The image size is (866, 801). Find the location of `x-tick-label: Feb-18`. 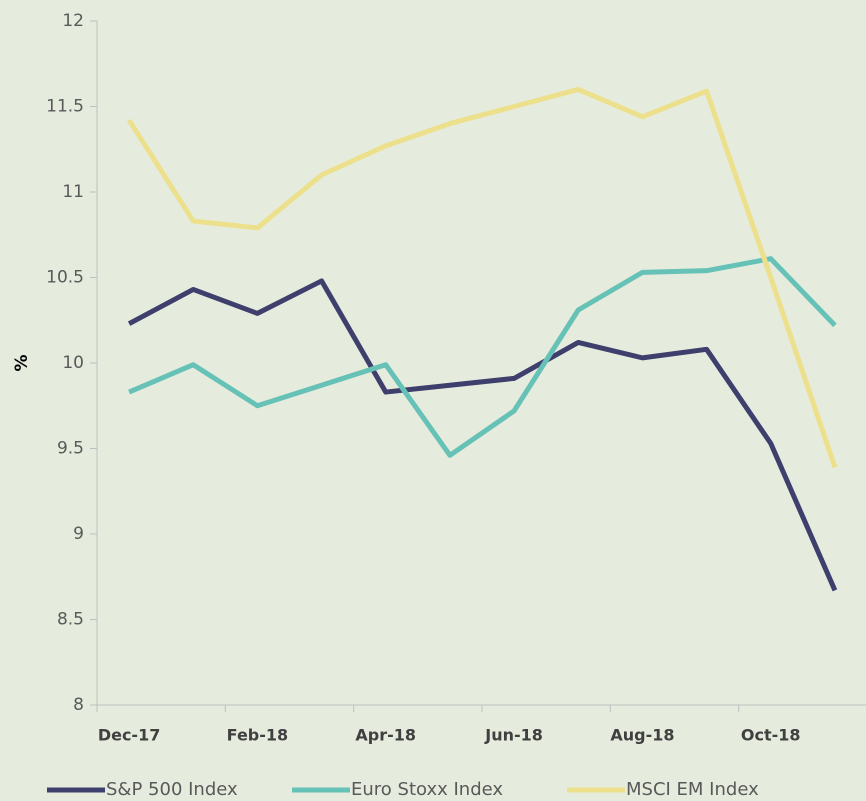

x-tick-label: Feb-18 is located at coordinates (258, 735).